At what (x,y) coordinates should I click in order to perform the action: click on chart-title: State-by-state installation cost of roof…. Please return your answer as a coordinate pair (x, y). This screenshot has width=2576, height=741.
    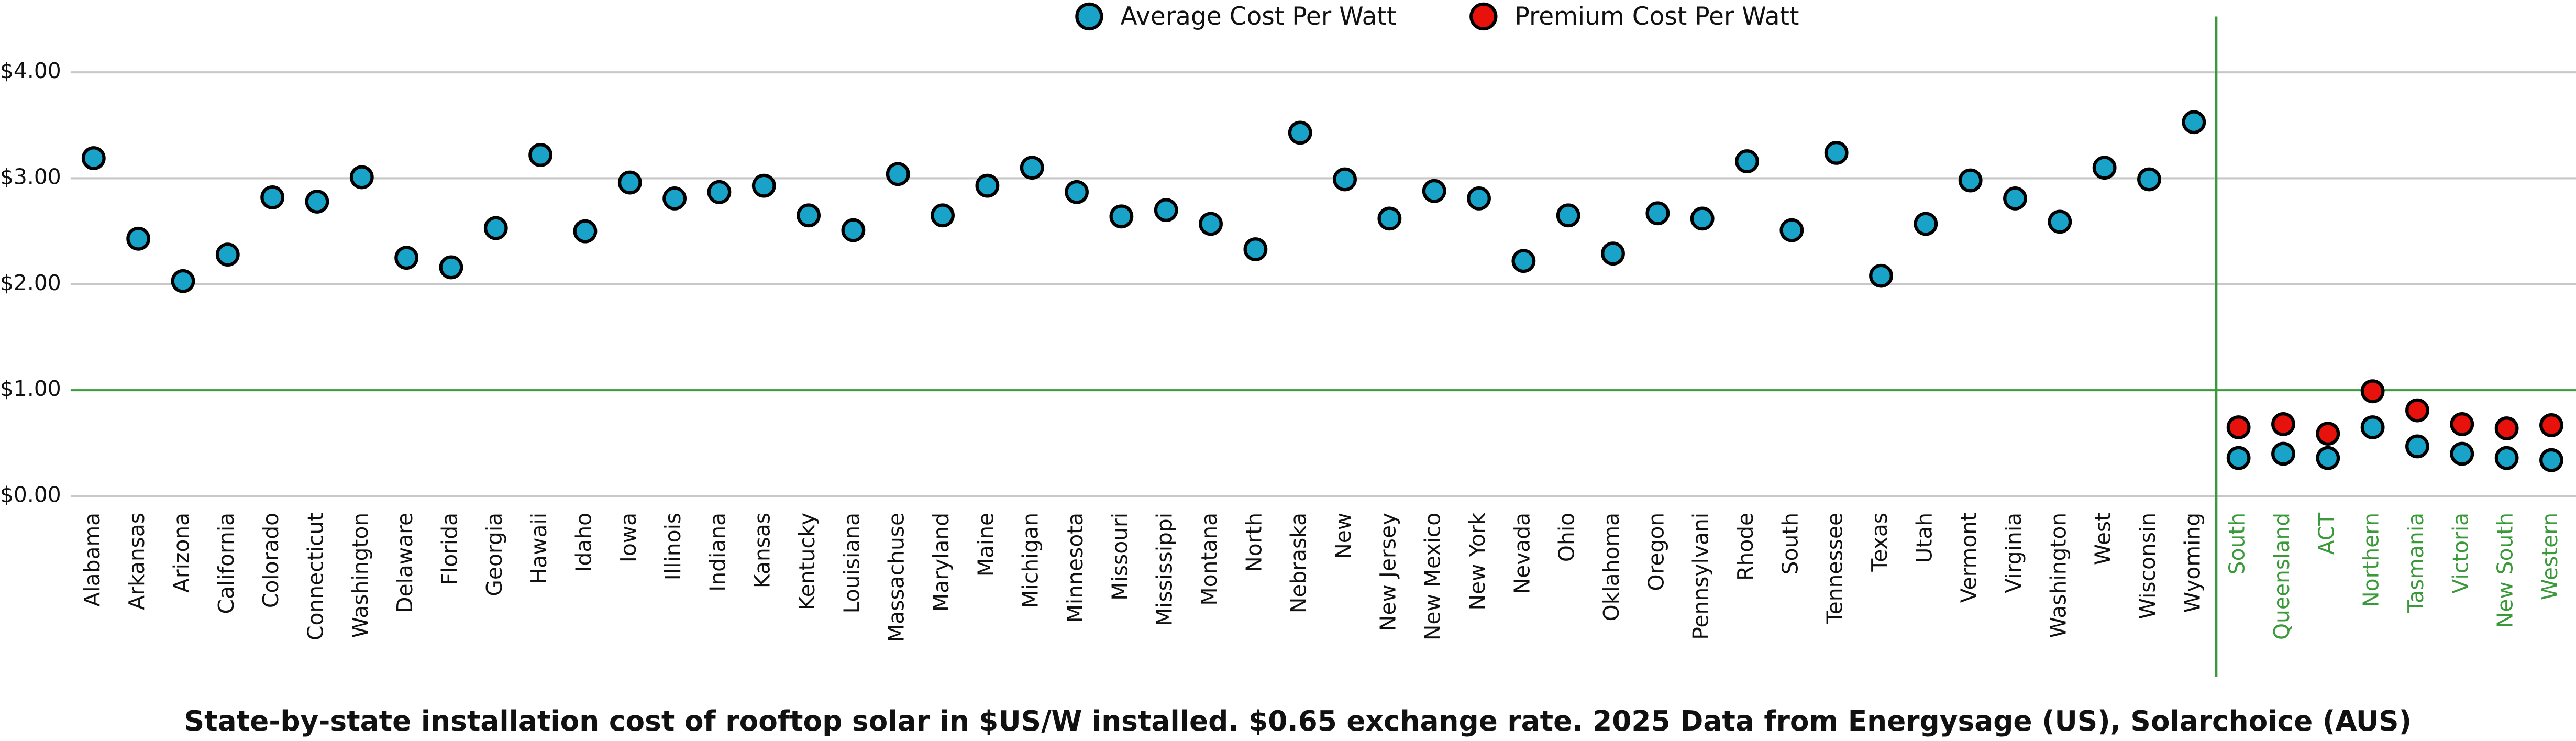
    Looking at the image, I should click on (1298, 720).